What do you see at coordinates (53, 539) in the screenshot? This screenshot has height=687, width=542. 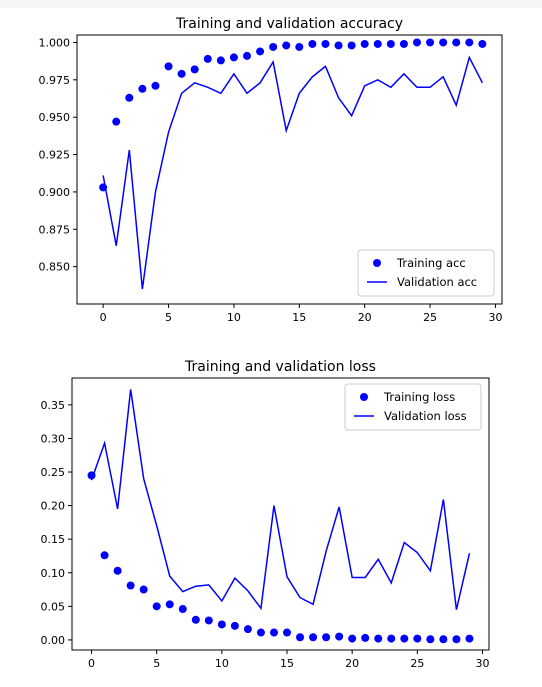 I see `y-tick-label: 0.15` at bounding box center [53, 539].